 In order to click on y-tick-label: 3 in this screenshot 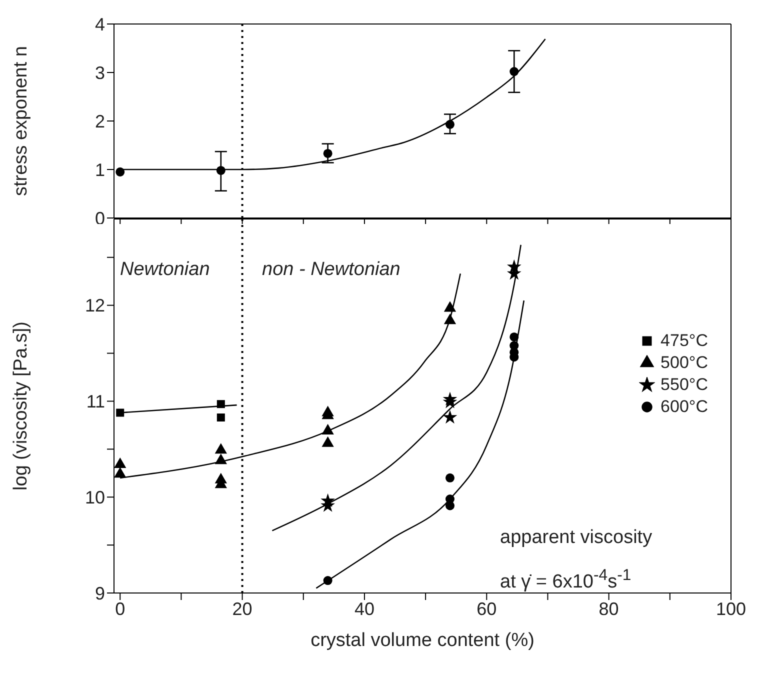, I will do `click(99, 72)`.